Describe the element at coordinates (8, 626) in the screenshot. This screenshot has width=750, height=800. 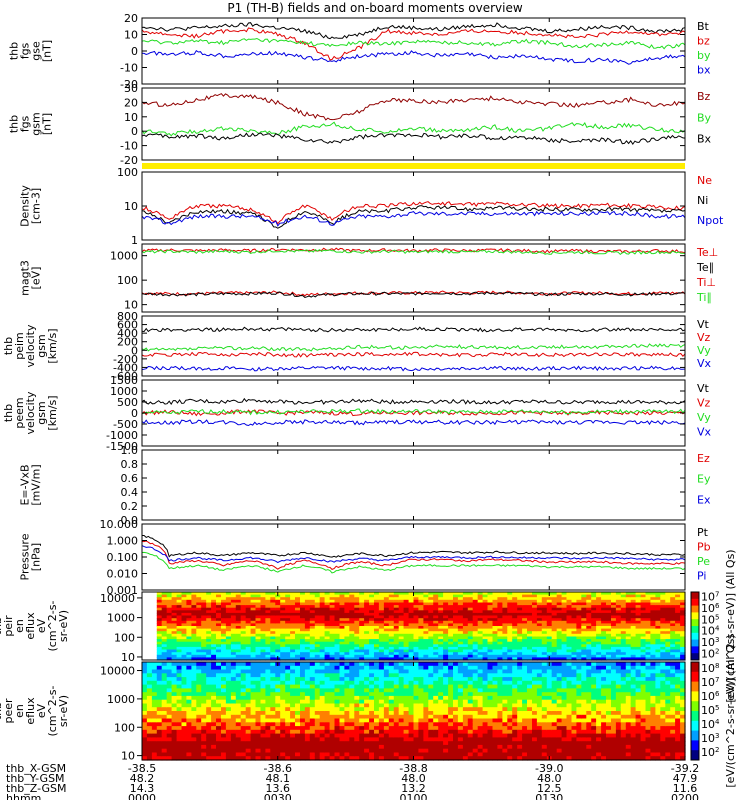
I see `y-axis-label-line: peir` at that location.